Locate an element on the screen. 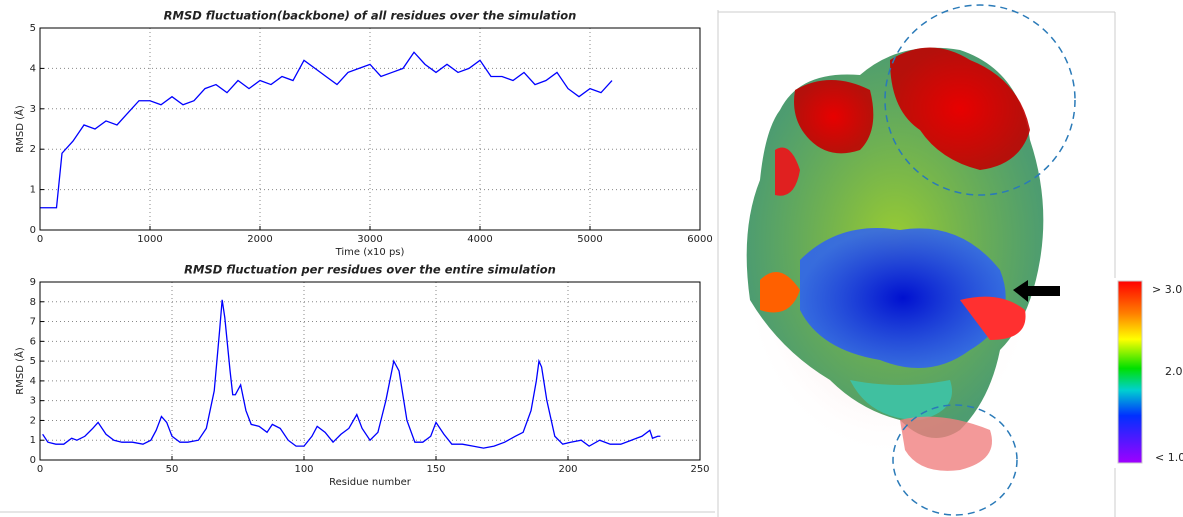  y-tick-label: 7 is located at coordinates (33, 322).